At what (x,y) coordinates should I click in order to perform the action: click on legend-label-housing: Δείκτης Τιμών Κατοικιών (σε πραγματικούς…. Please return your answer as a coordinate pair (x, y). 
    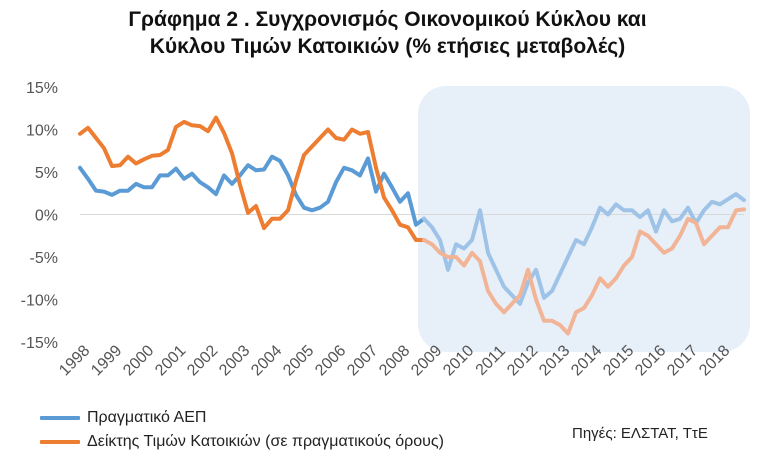
    Looking at the image, I should click on (265, 441).